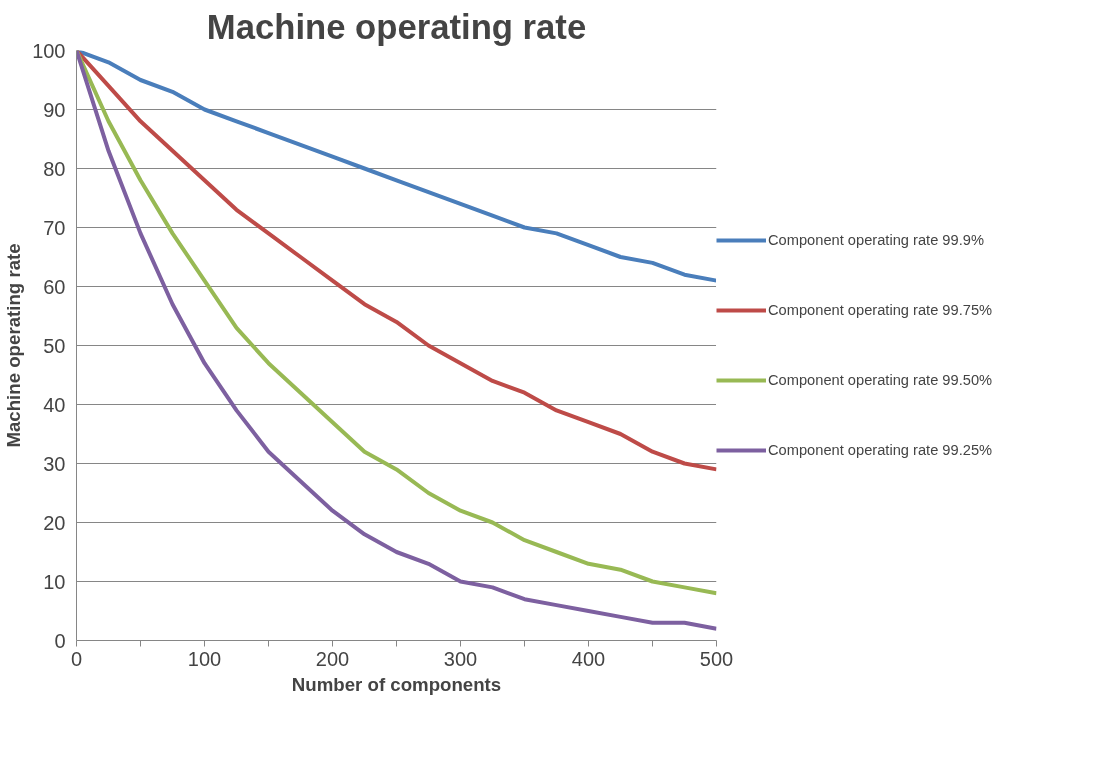 This screenshot has width=1101, height=772. What do you see at coordinates (54, 522) in the screenshot?
I see `y-tick-label: 20` at bounding box center [54, 522].